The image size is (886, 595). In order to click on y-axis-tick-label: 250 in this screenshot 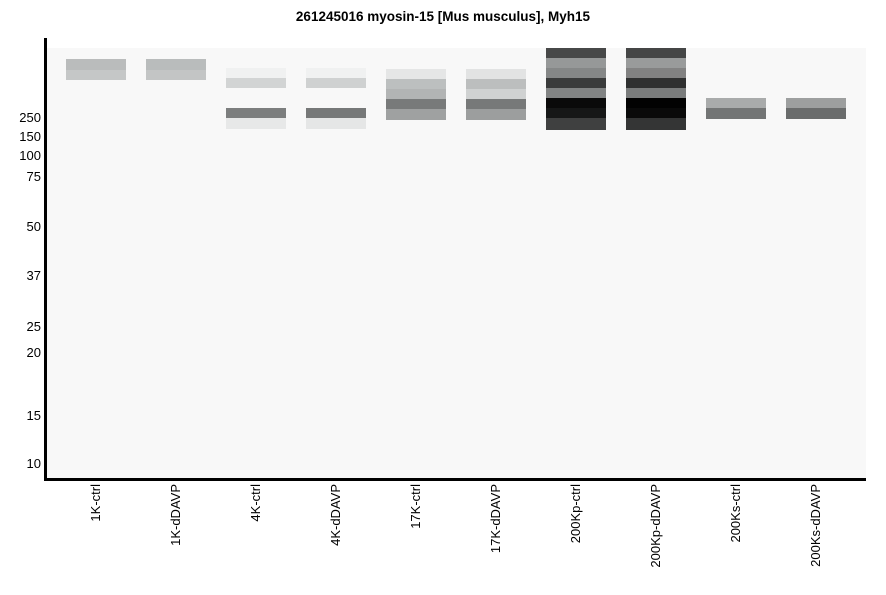, I will do `click(30, 117)`.